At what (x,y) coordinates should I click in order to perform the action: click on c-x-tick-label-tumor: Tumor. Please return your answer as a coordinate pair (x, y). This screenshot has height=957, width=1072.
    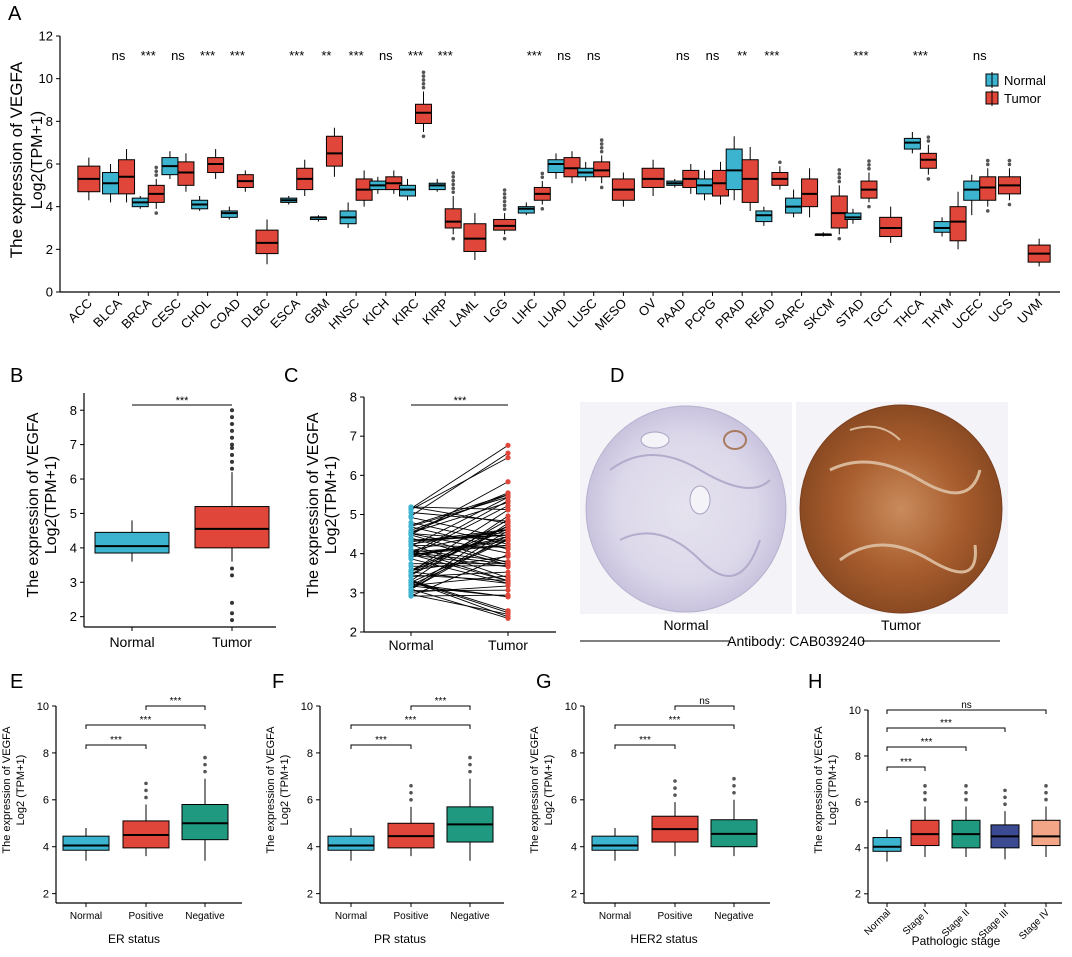
    Looking at the image, I should click on (508, 645).